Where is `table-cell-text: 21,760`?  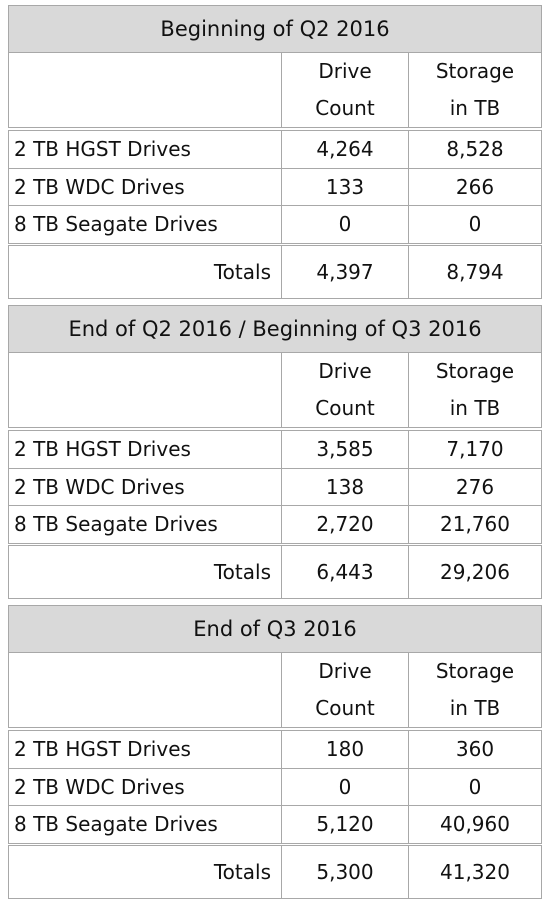
table-cell-text: 21,760 is located at coordinates (475, 524).